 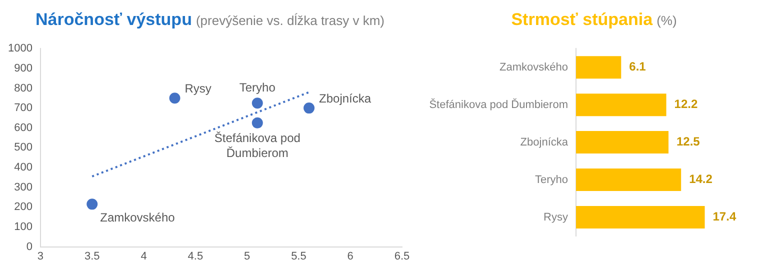 What do you see at coordinates (556, 217) in the screenshot?
I see `y-tick-label: Rysy` at bounding box center [556, 217].